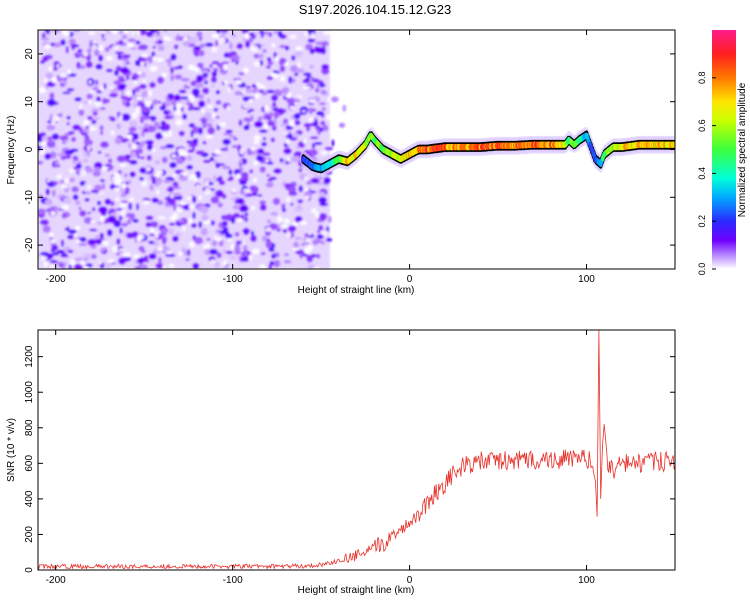 The width and height of the screenshot is (750, 605). I want to click on colorbar-tick-label: 0.6, so click(702, 125).